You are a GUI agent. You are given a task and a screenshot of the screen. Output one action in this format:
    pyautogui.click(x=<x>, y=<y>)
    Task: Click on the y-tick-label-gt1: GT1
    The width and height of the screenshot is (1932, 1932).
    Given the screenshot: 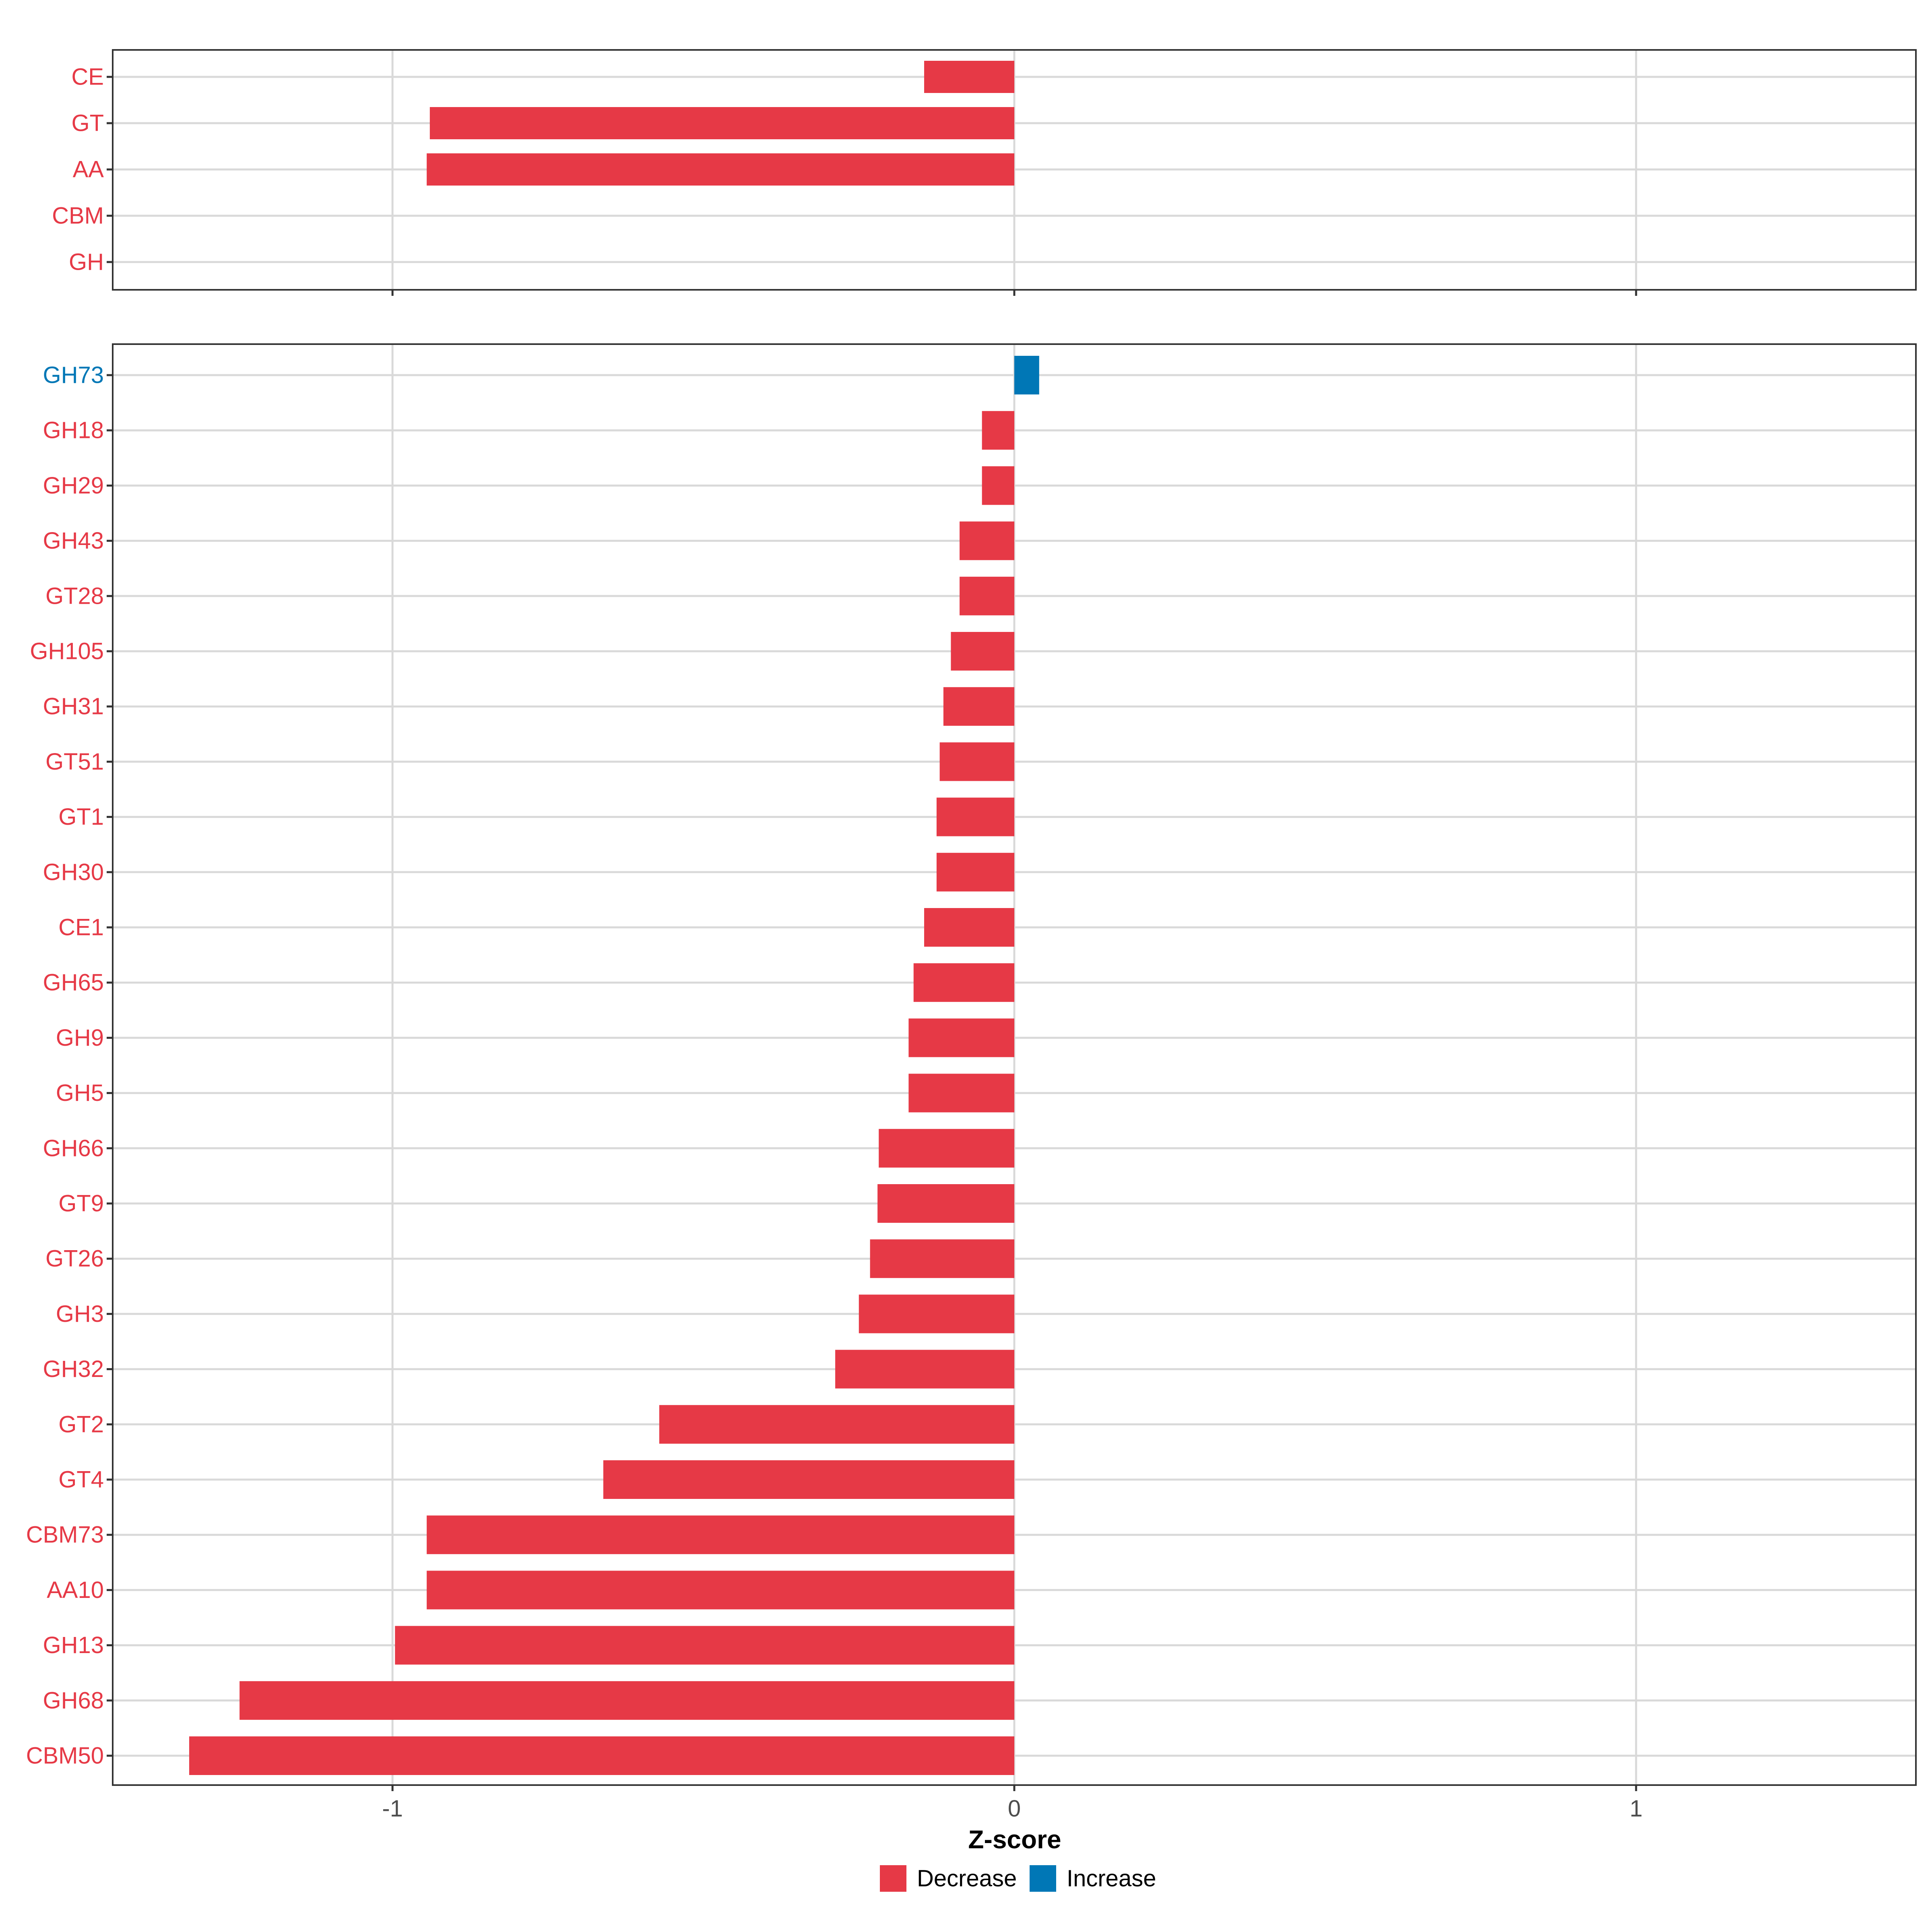 What is the action you would take?
    pyautogui.click(x=81, y=817)
    